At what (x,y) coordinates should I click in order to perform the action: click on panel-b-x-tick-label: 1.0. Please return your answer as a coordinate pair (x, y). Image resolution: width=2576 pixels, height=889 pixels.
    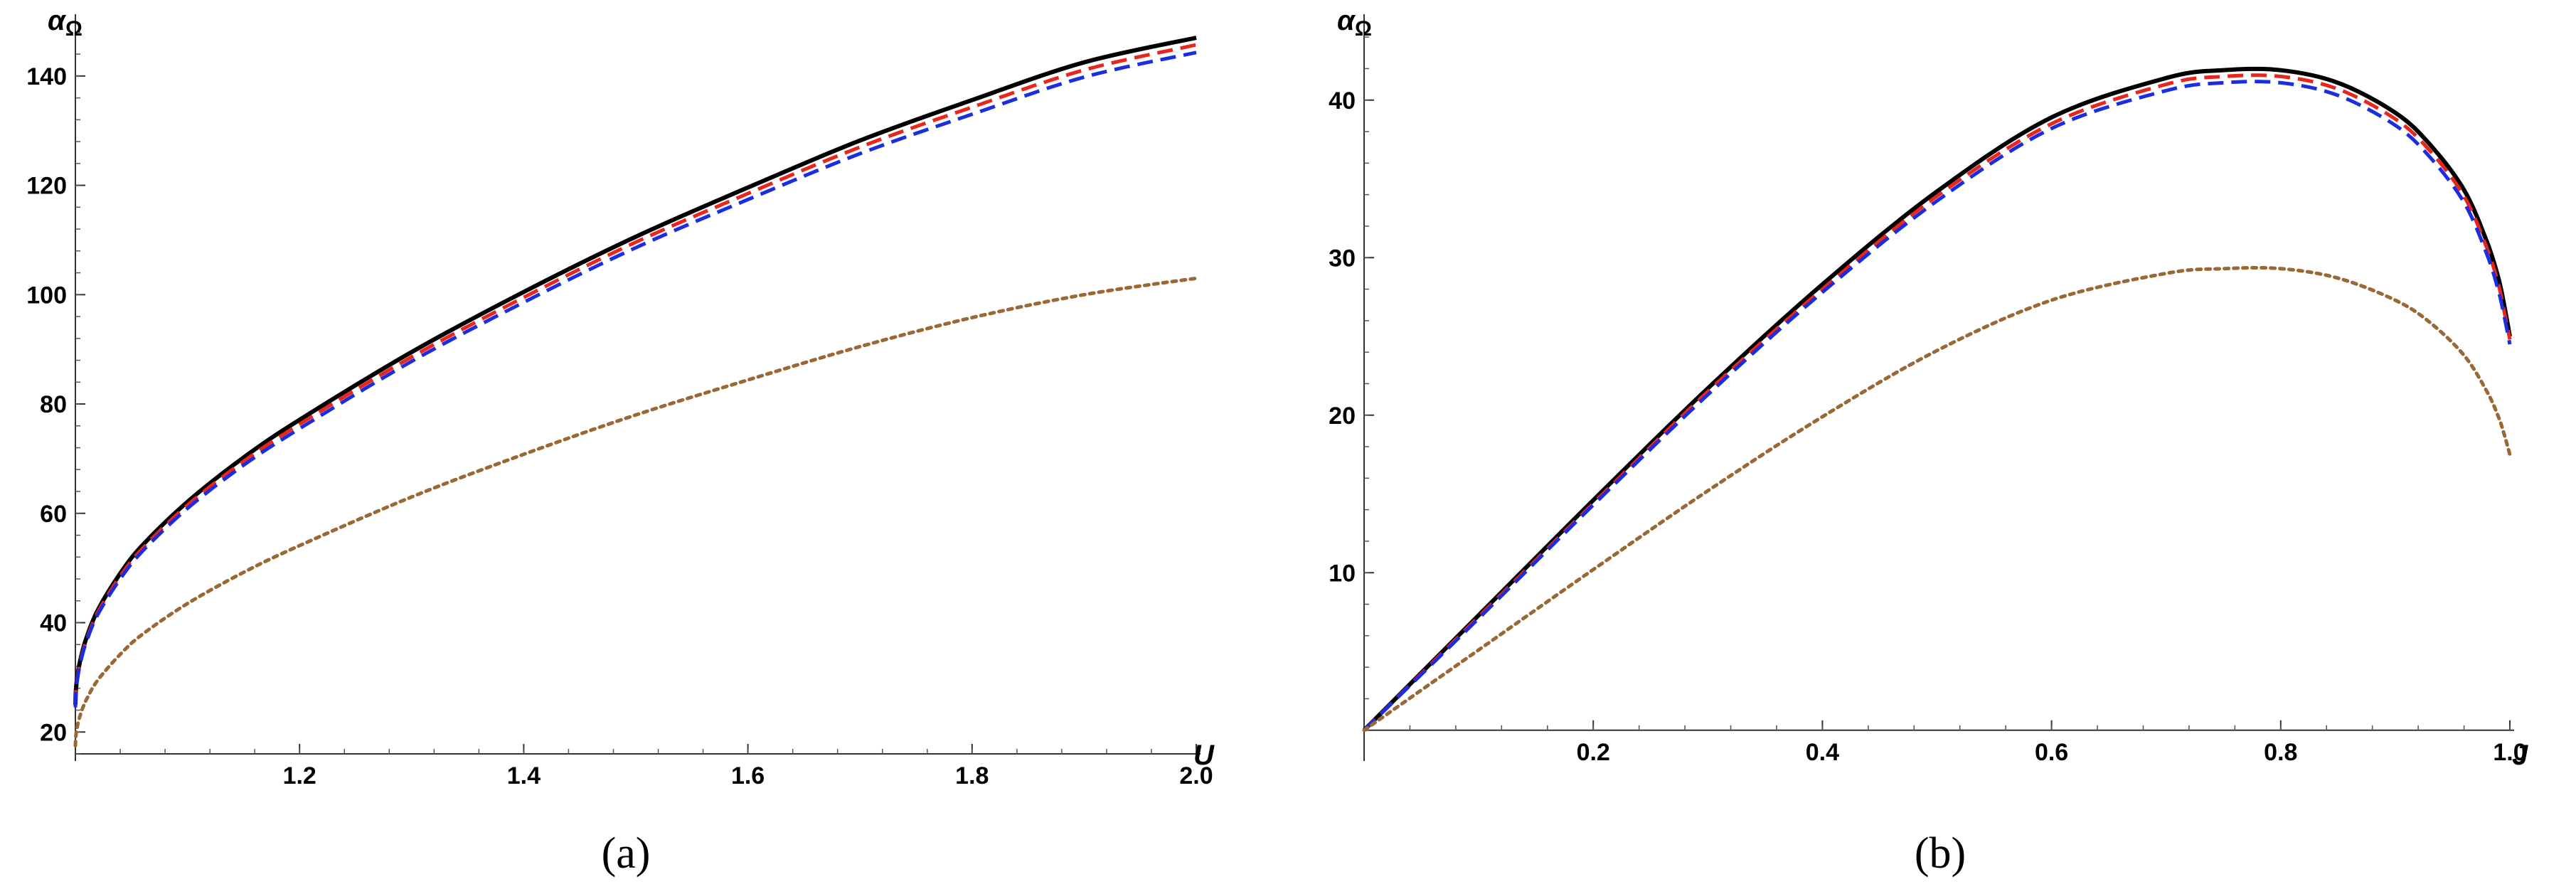
    Looking at the image, I should click on (2509, 752).